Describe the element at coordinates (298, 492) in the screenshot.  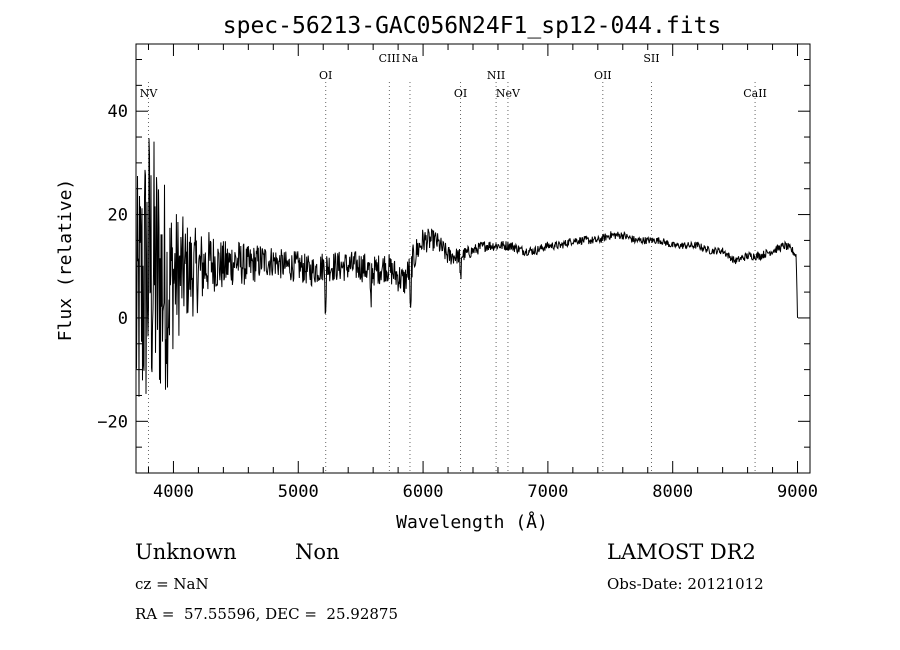
I see `x-tick-label: 5000` at that location.